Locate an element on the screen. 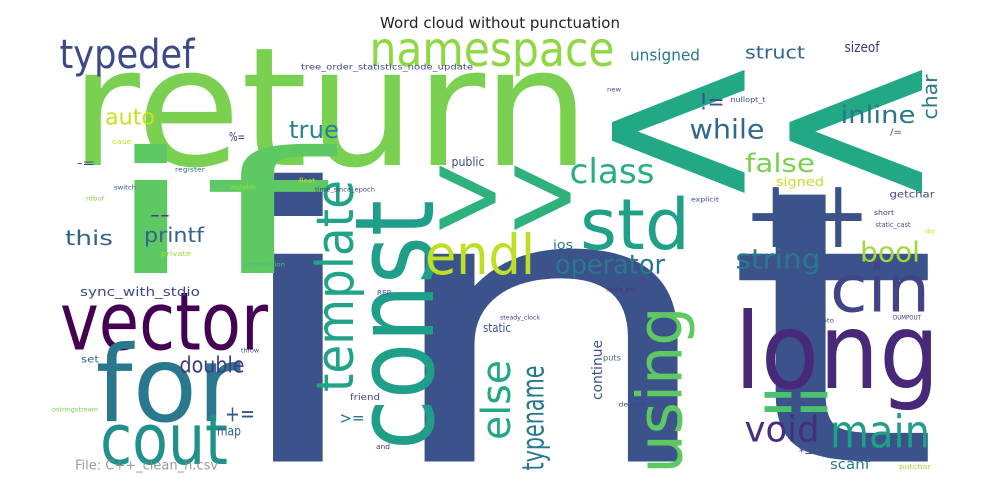 The image size is (1000, 500). word: endl is located at coordinates (480, 255).